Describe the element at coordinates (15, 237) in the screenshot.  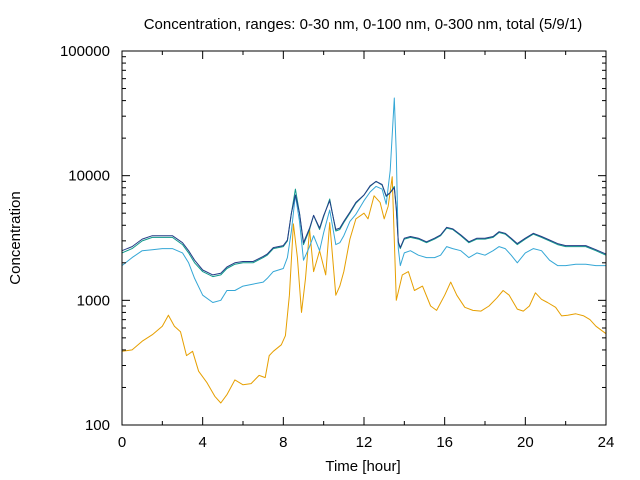
I see `y-axis-label: Concentration` at that location.